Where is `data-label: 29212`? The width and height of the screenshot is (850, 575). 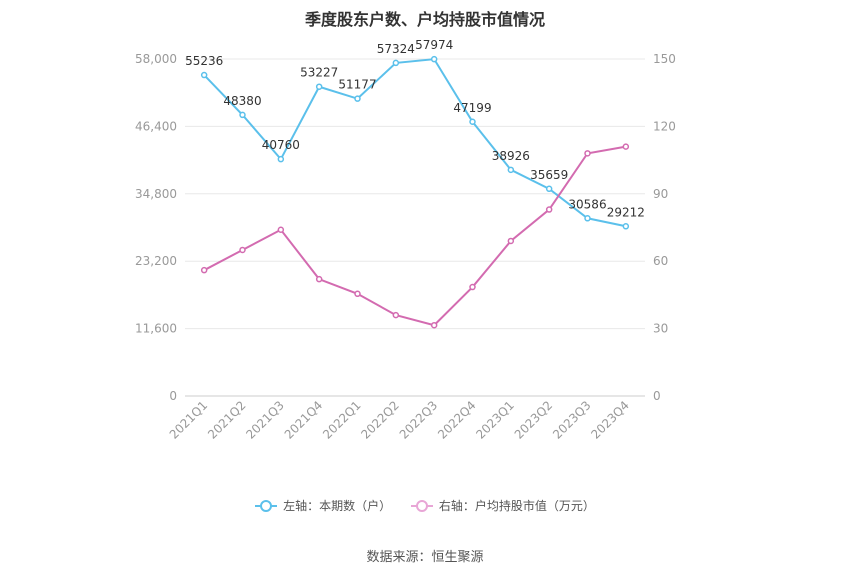 data-label: 29212 is located at coordinates (626, 212).